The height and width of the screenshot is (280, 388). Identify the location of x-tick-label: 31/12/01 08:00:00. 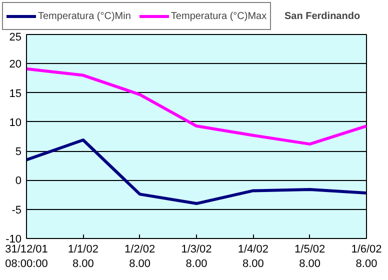
(26, 257).